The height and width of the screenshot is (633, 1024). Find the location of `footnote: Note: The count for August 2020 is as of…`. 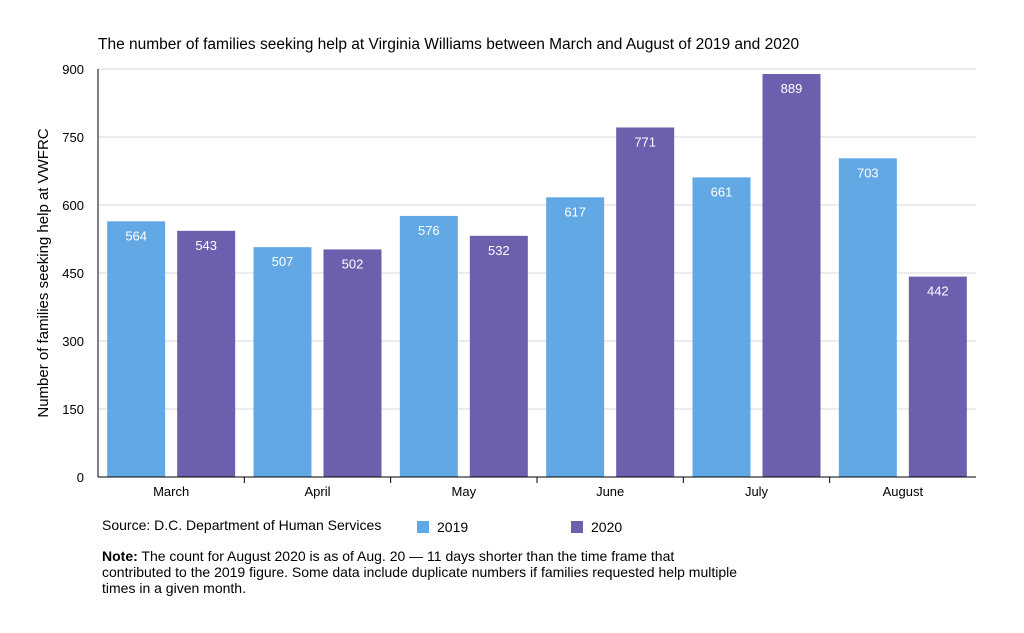

footnote: Note: The count for August 2020 is as of… is located at coordinates (422, 572).